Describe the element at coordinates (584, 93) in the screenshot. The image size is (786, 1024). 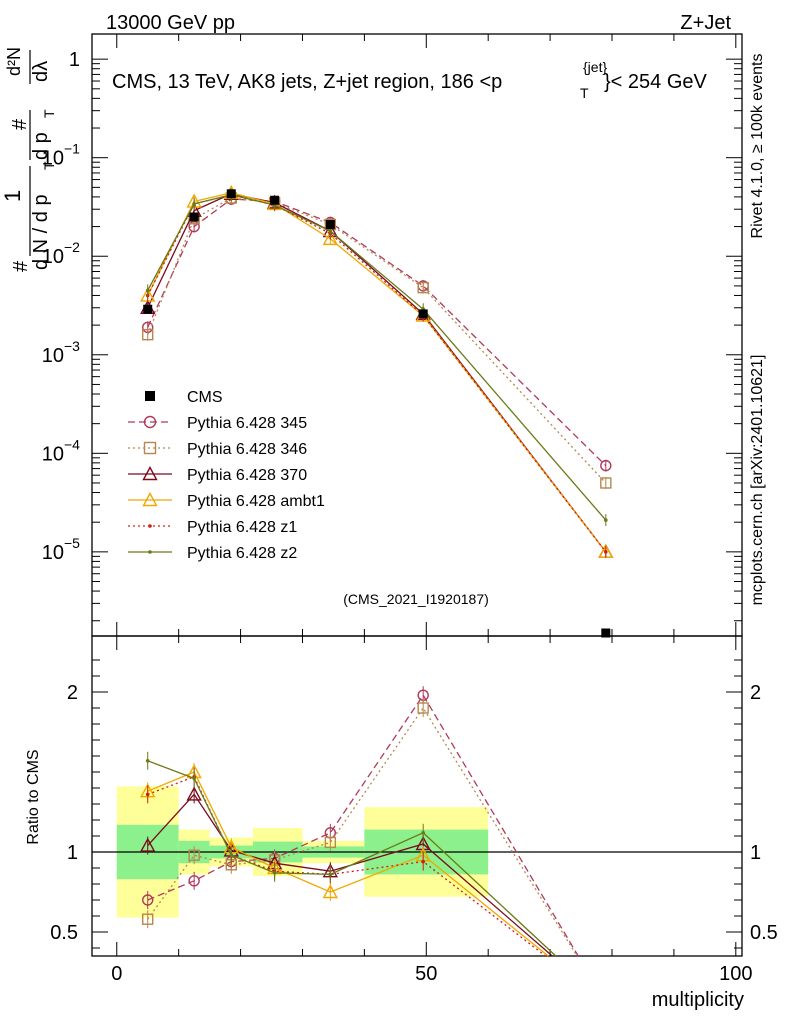
I see `plot-title-subscript: T` at that location.